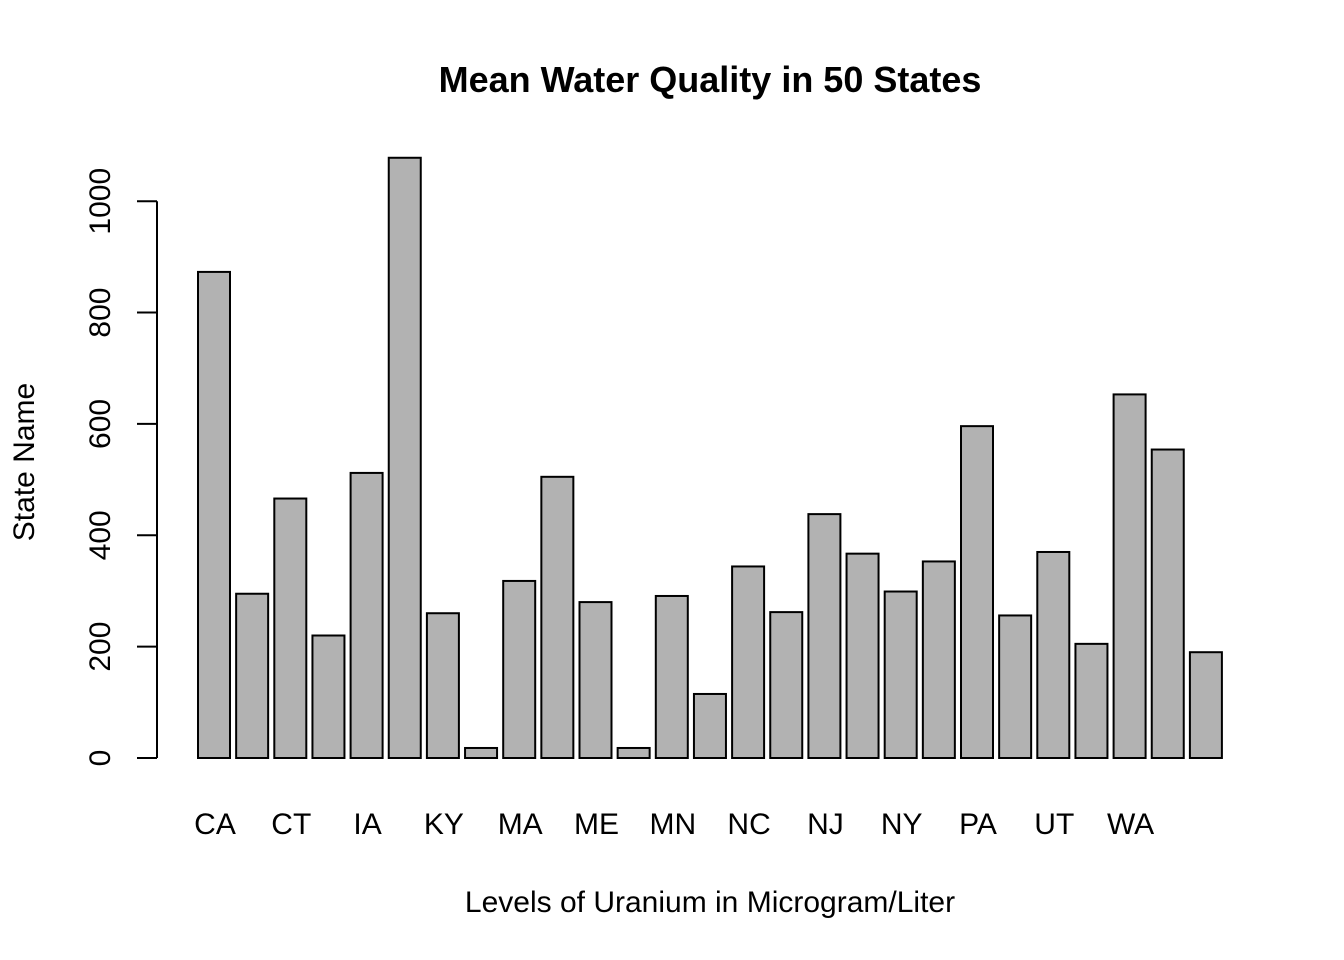  Describe the element at coordinates (100, 313) in the screenshot. I see `y-tick-label: 800` at that location.